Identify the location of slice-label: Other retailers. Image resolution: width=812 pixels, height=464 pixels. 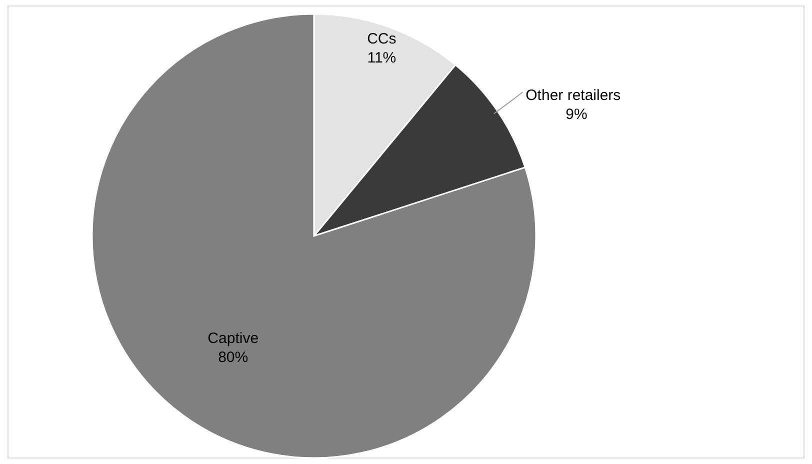
(573, 95).